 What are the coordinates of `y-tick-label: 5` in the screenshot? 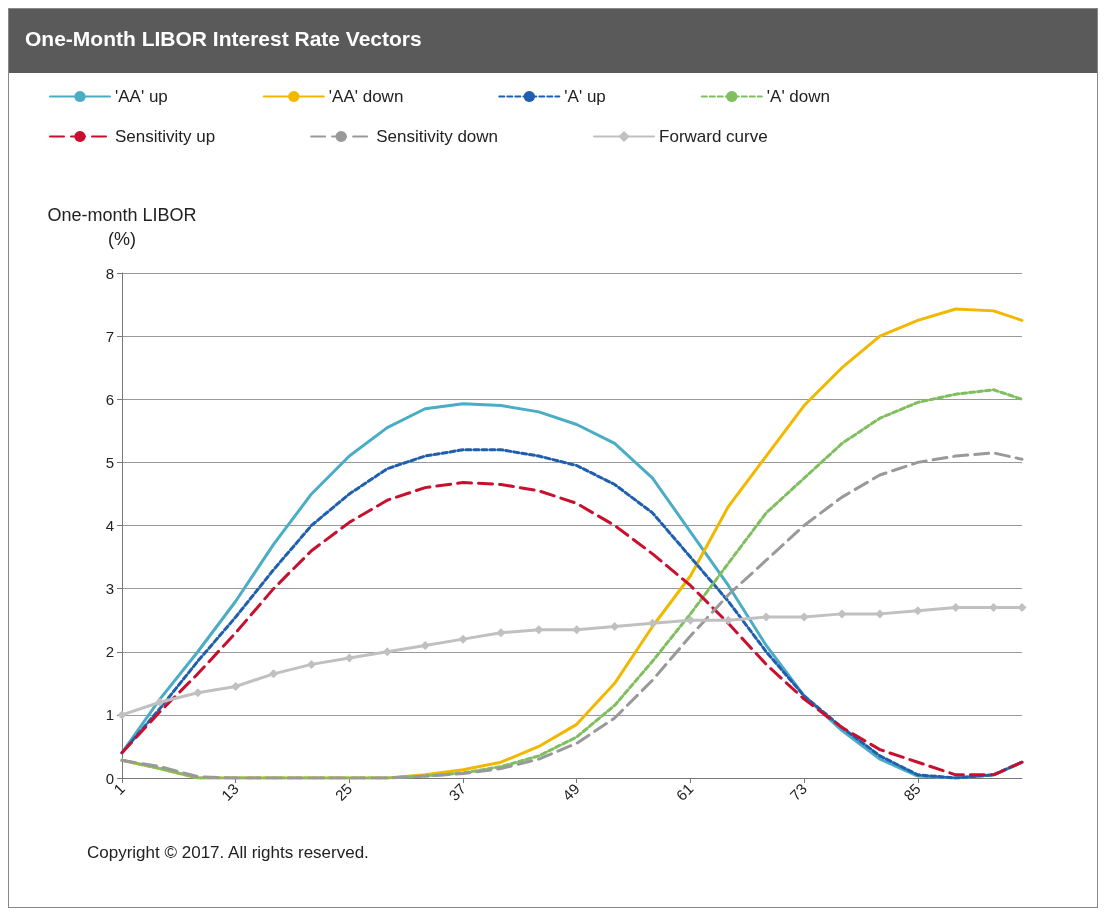 It's located at (109, 462).